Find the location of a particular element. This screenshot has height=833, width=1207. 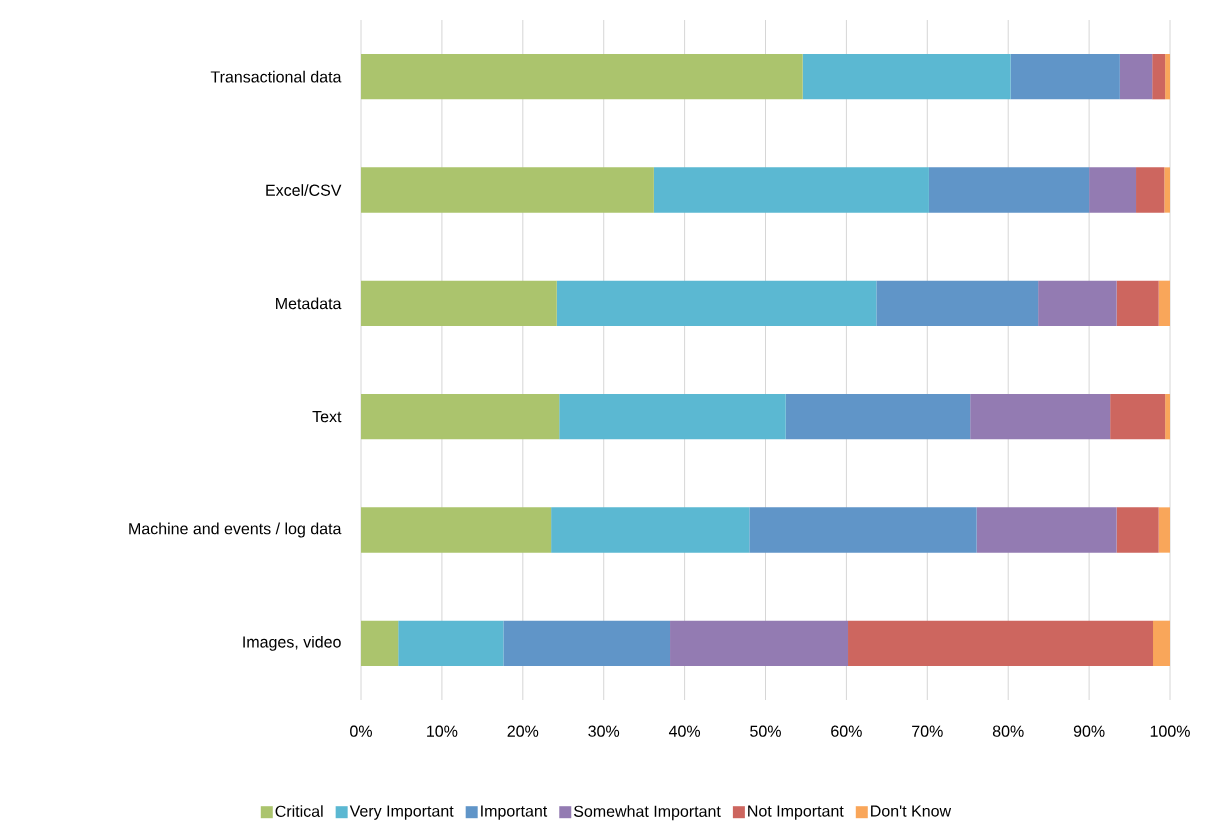

x-tick-label: 80% is located at coordinates (1008, 731).